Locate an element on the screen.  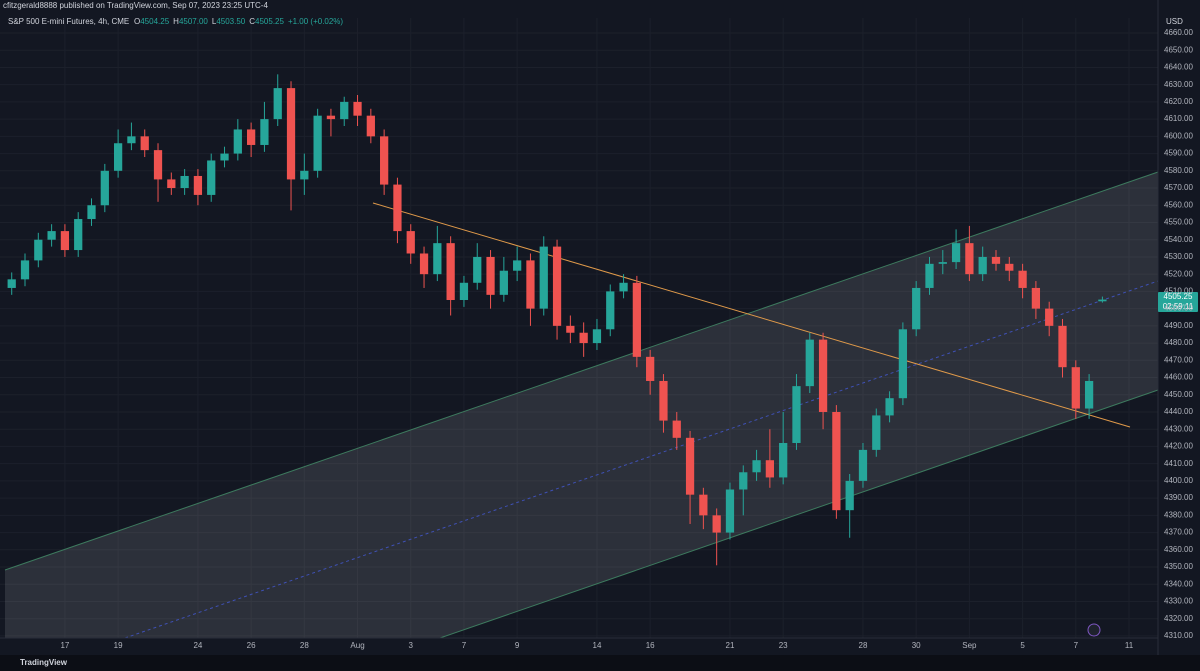
y-tick-label: 4350.00 is located at coordinates (1178, 566).